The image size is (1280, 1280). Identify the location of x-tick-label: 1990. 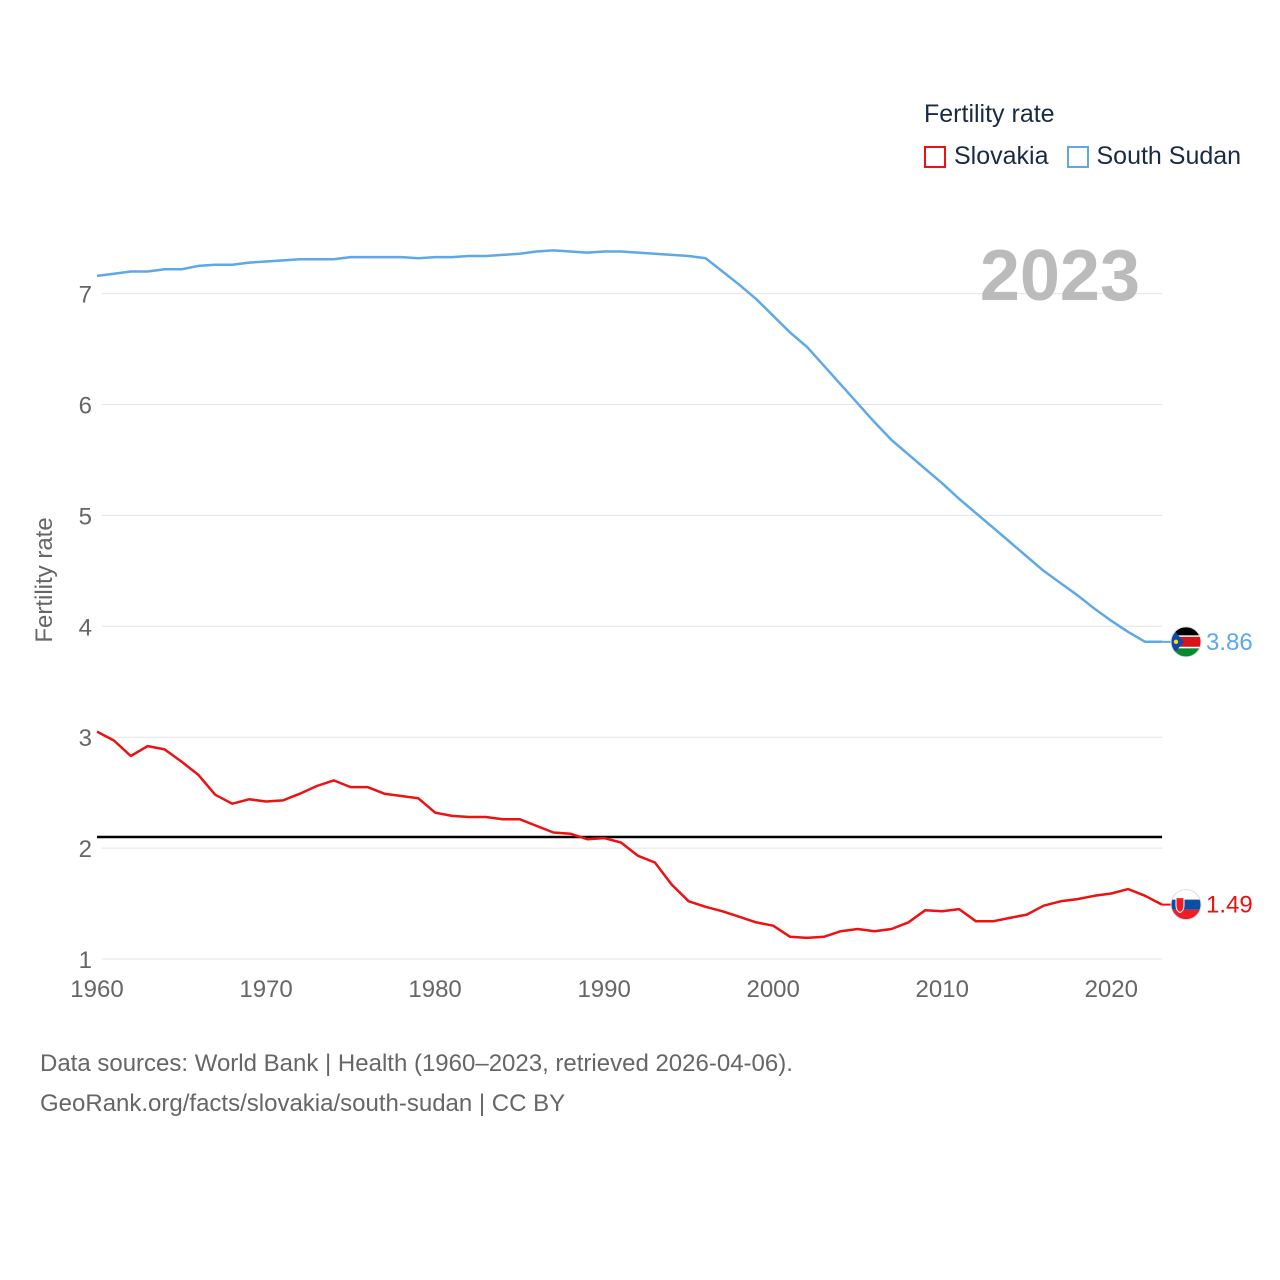
(603, 989).